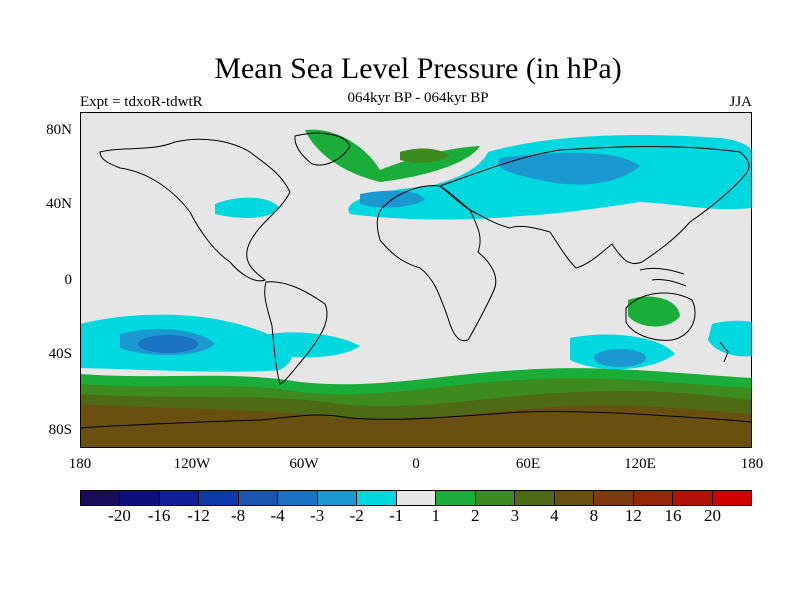 The width and height of the screenshot is (800, 600). Describe the element at coordinates (724, 352) in the screenshot. I see `new-zealand-coast` at that location.